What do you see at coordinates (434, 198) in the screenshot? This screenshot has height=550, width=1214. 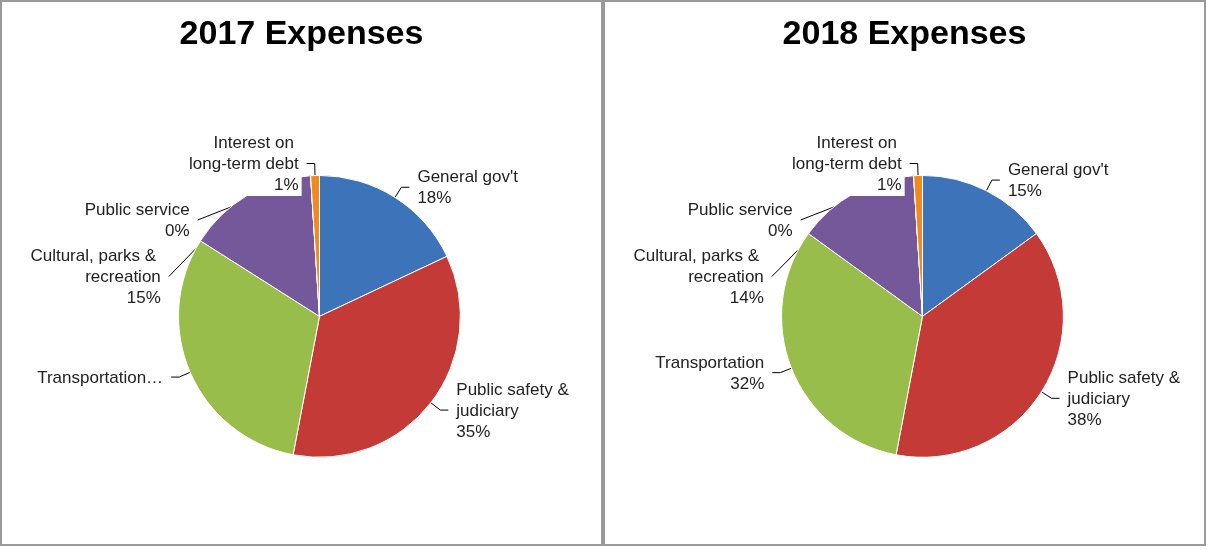 I see `data-label: 18%` at bounding box center [434, 198].